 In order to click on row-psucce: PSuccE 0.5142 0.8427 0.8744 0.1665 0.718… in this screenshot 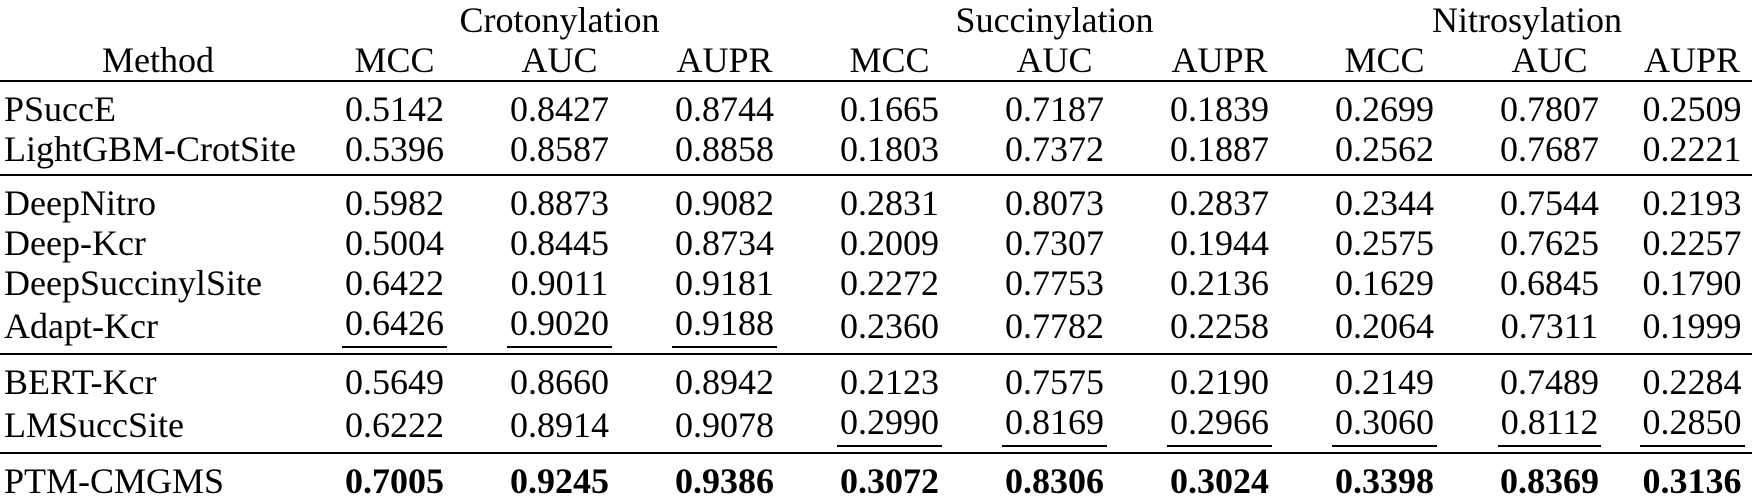, I will do `click(876, 105)`.